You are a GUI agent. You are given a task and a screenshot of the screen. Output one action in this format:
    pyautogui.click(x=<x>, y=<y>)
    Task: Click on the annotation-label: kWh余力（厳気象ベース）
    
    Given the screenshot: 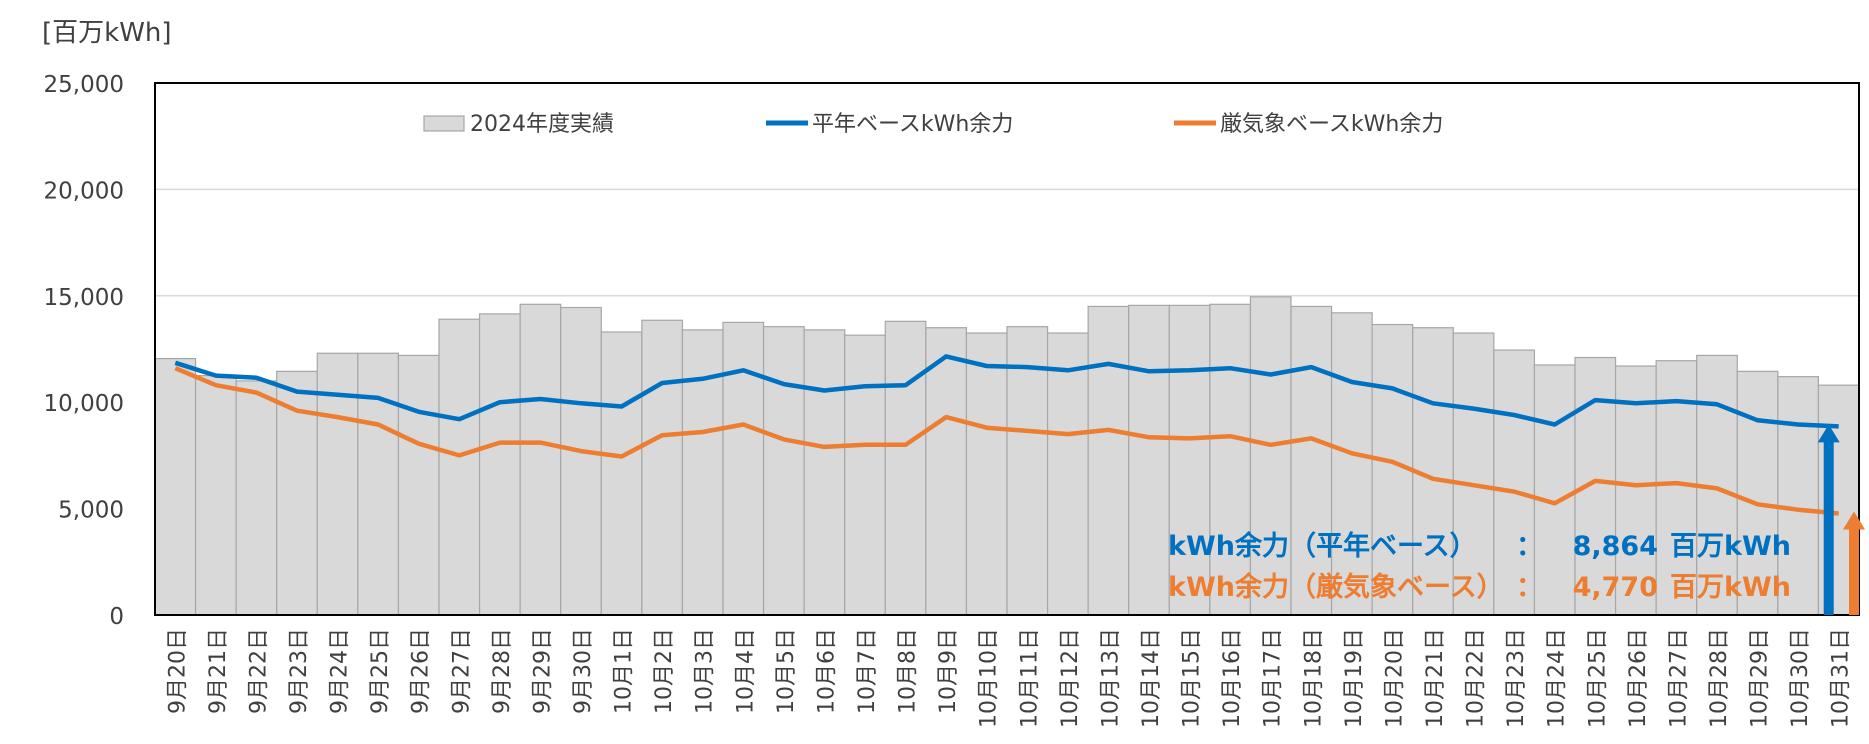 What is the action you would take?
    pyautogui.click(x=1336, y=587)
    